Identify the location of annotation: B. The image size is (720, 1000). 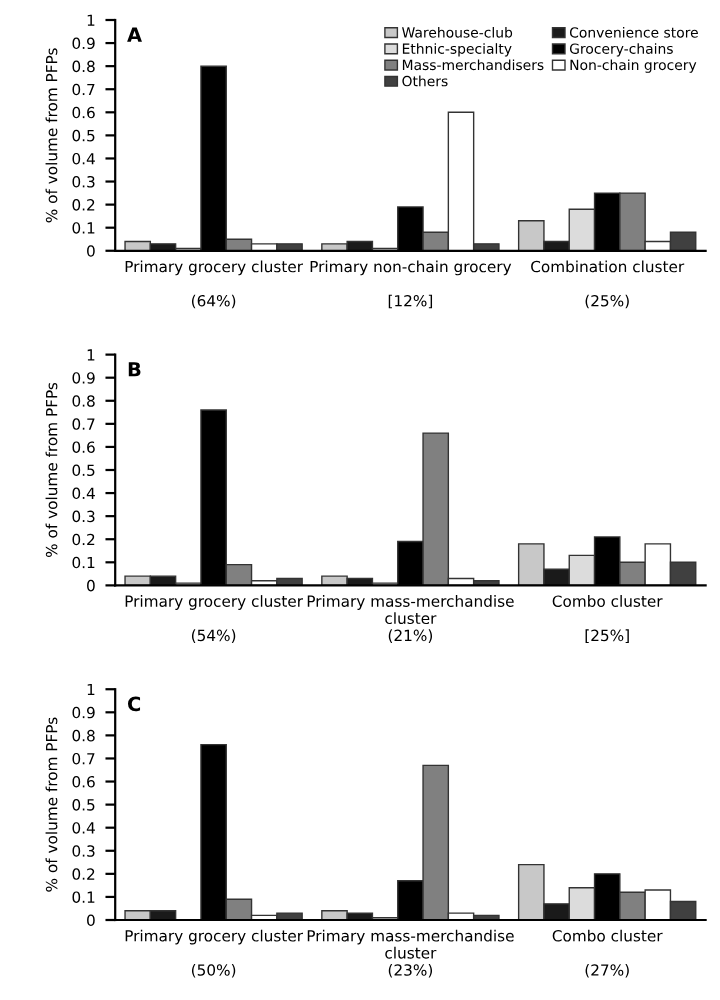
(134, 369).